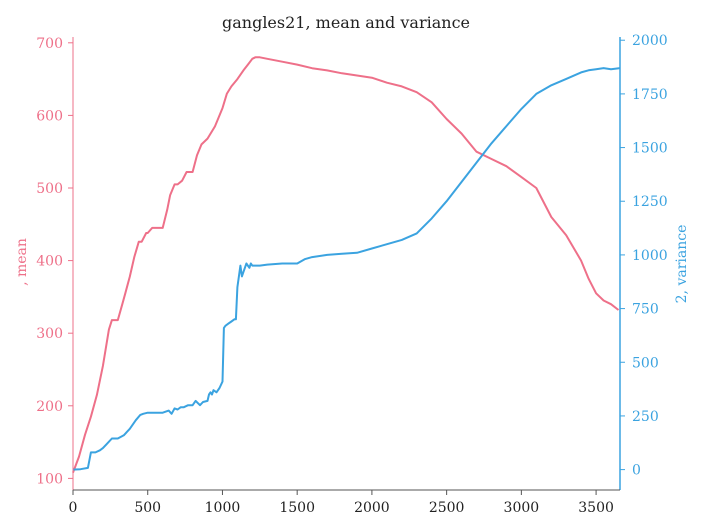 The height and width of the screenshot is (531, 708). Describe the element at coordinates (650, 256) in the screenshot. I see `right-tick-label: 1000` at that location.